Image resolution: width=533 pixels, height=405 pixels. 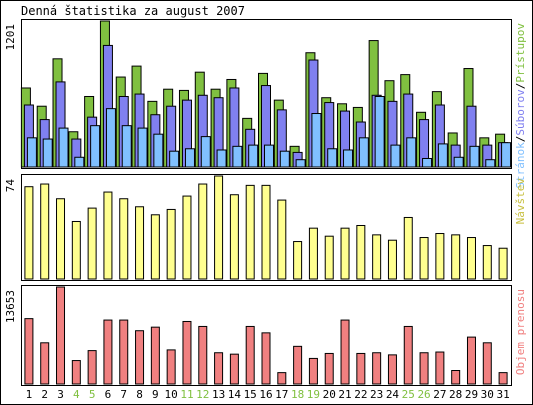 I want to click on x-tick-label: 13, so click(x=218, y=394).